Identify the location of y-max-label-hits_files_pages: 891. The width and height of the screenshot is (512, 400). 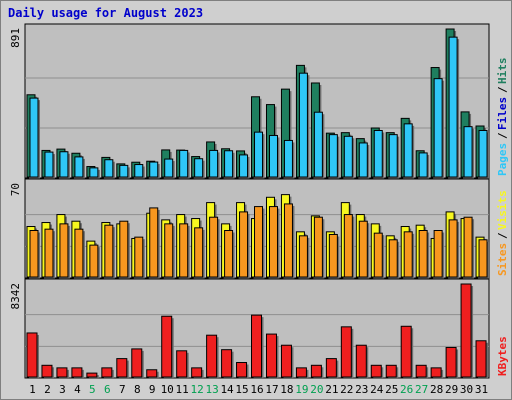
(15, 38).